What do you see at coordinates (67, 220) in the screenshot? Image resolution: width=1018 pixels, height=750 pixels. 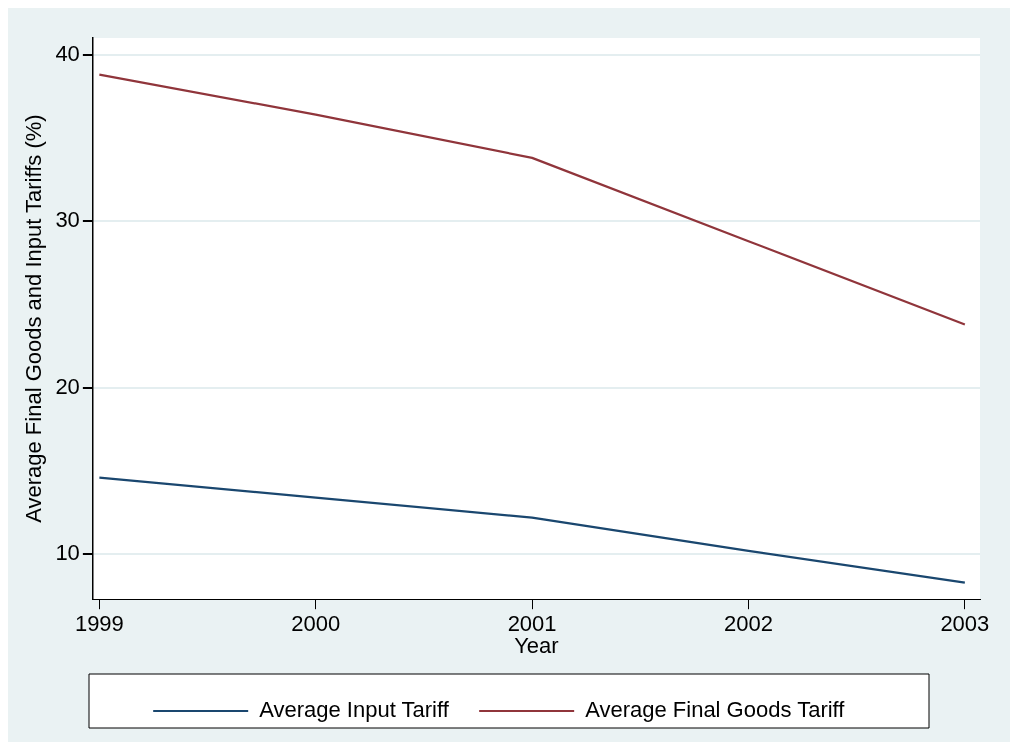 I see `y-tick-label: 30` at bounding box center [67, 220].